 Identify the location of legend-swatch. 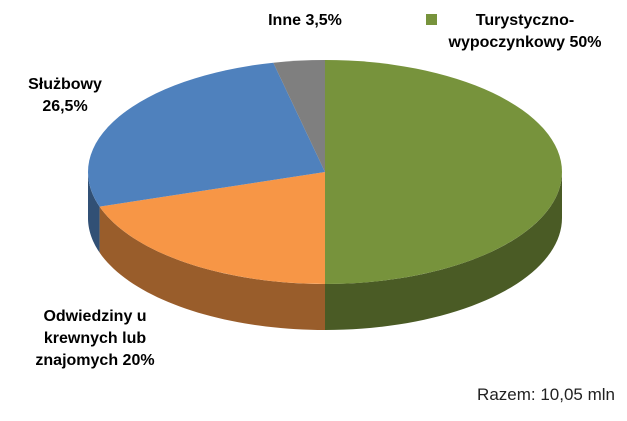
(431, 19).